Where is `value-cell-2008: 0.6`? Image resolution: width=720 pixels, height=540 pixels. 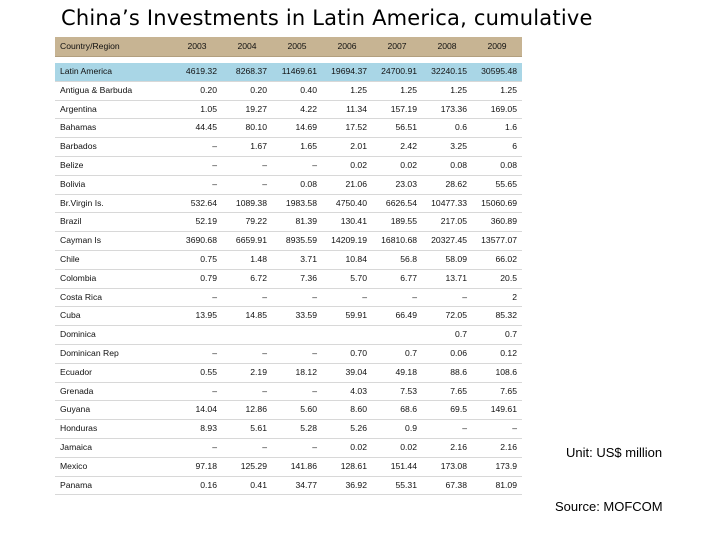
value-cell-2008: 0.6 is located at coordinates (447, 128).